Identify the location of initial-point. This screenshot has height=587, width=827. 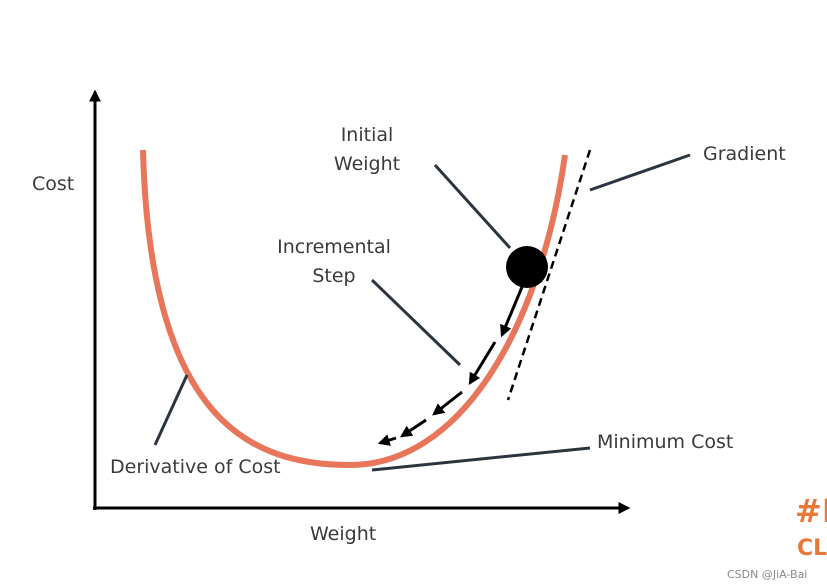
(527, 267).